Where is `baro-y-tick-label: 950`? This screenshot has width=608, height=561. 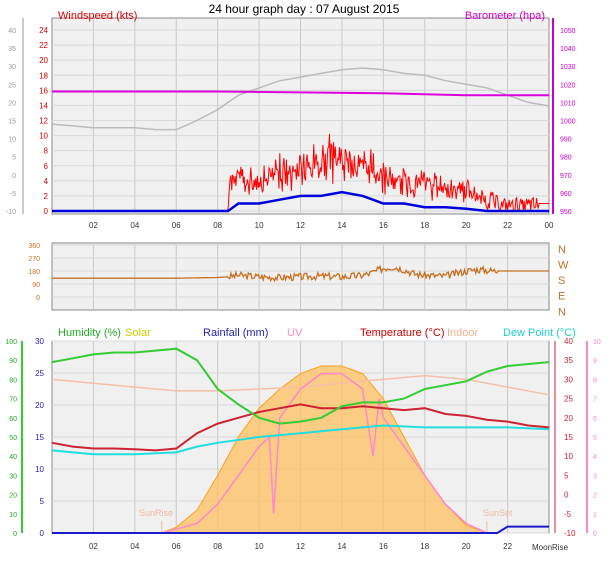
baro-y-tick-label: 950 is located at coordinates (566, 212).